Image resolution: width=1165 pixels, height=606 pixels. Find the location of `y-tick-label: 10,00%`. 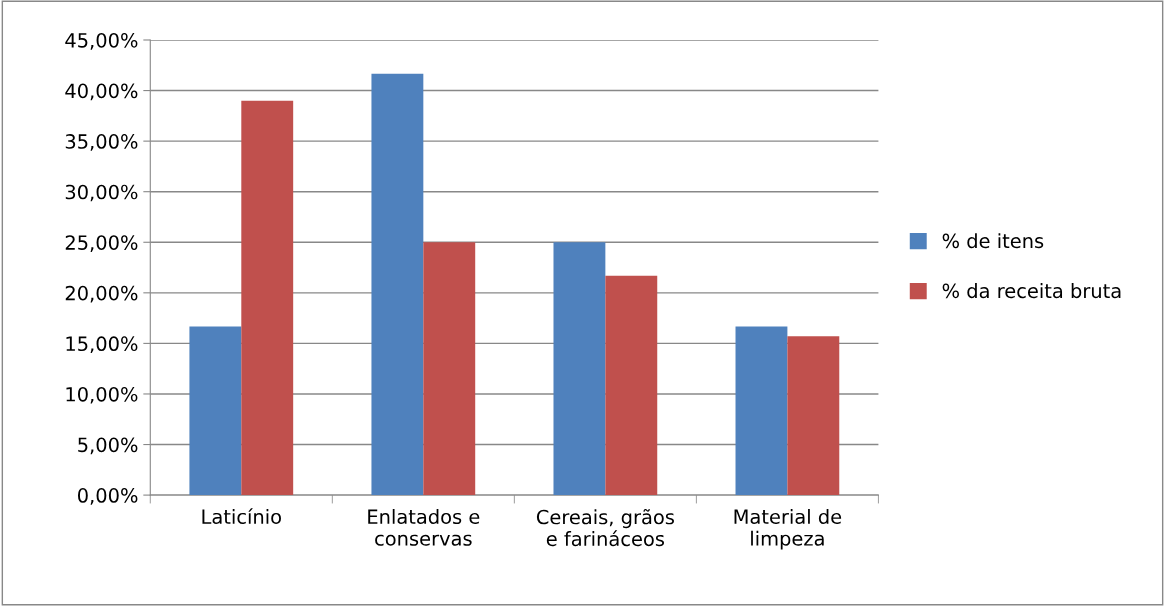

y-tick-label: 10,00% is located at coordinates (102, 395).